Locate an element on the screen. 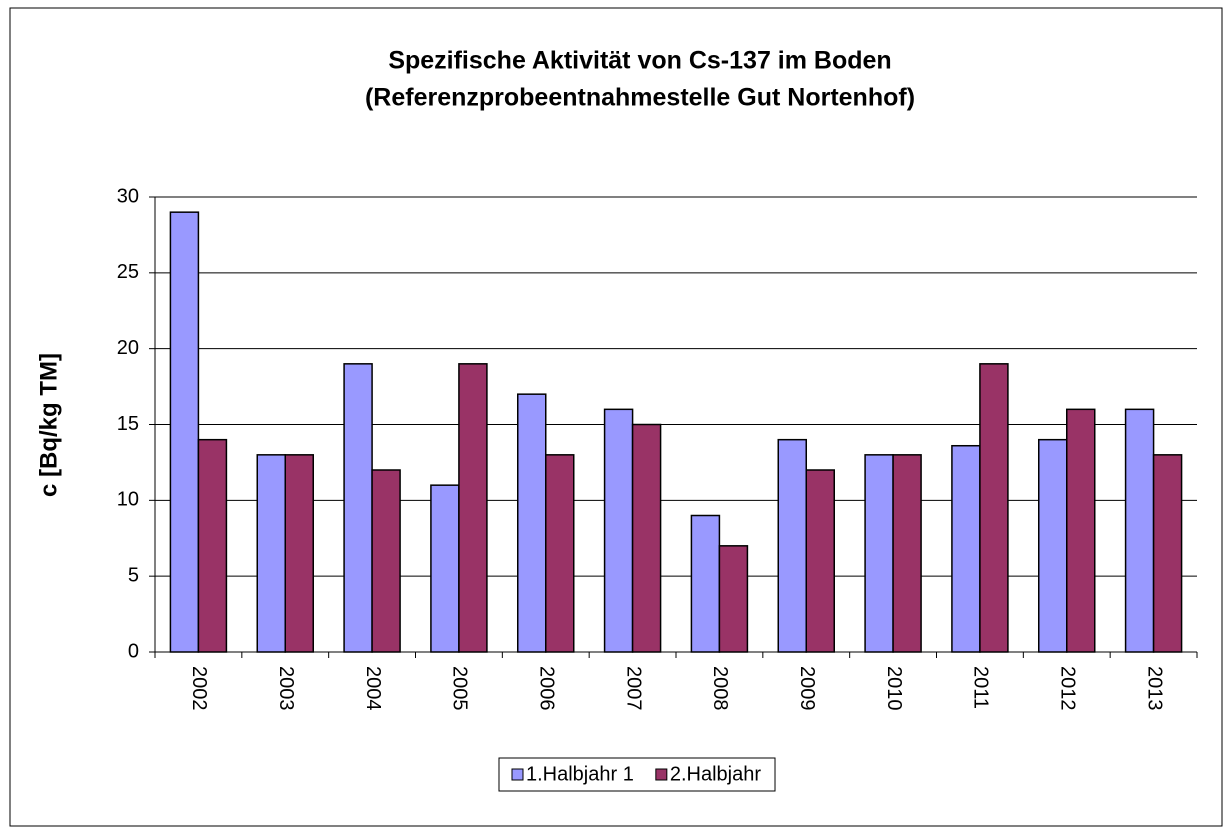 This screenshot has width=1223, height=827. legend-box is located at coordinates (637, 774).